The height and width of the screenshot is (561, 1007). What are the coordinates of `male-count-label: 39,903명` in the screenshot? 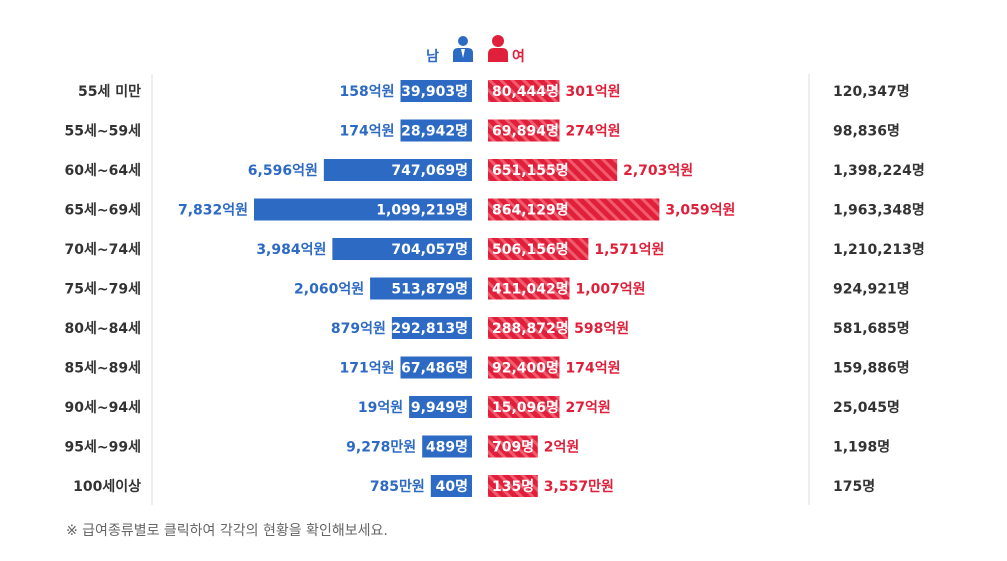 It's located at (434, 91).